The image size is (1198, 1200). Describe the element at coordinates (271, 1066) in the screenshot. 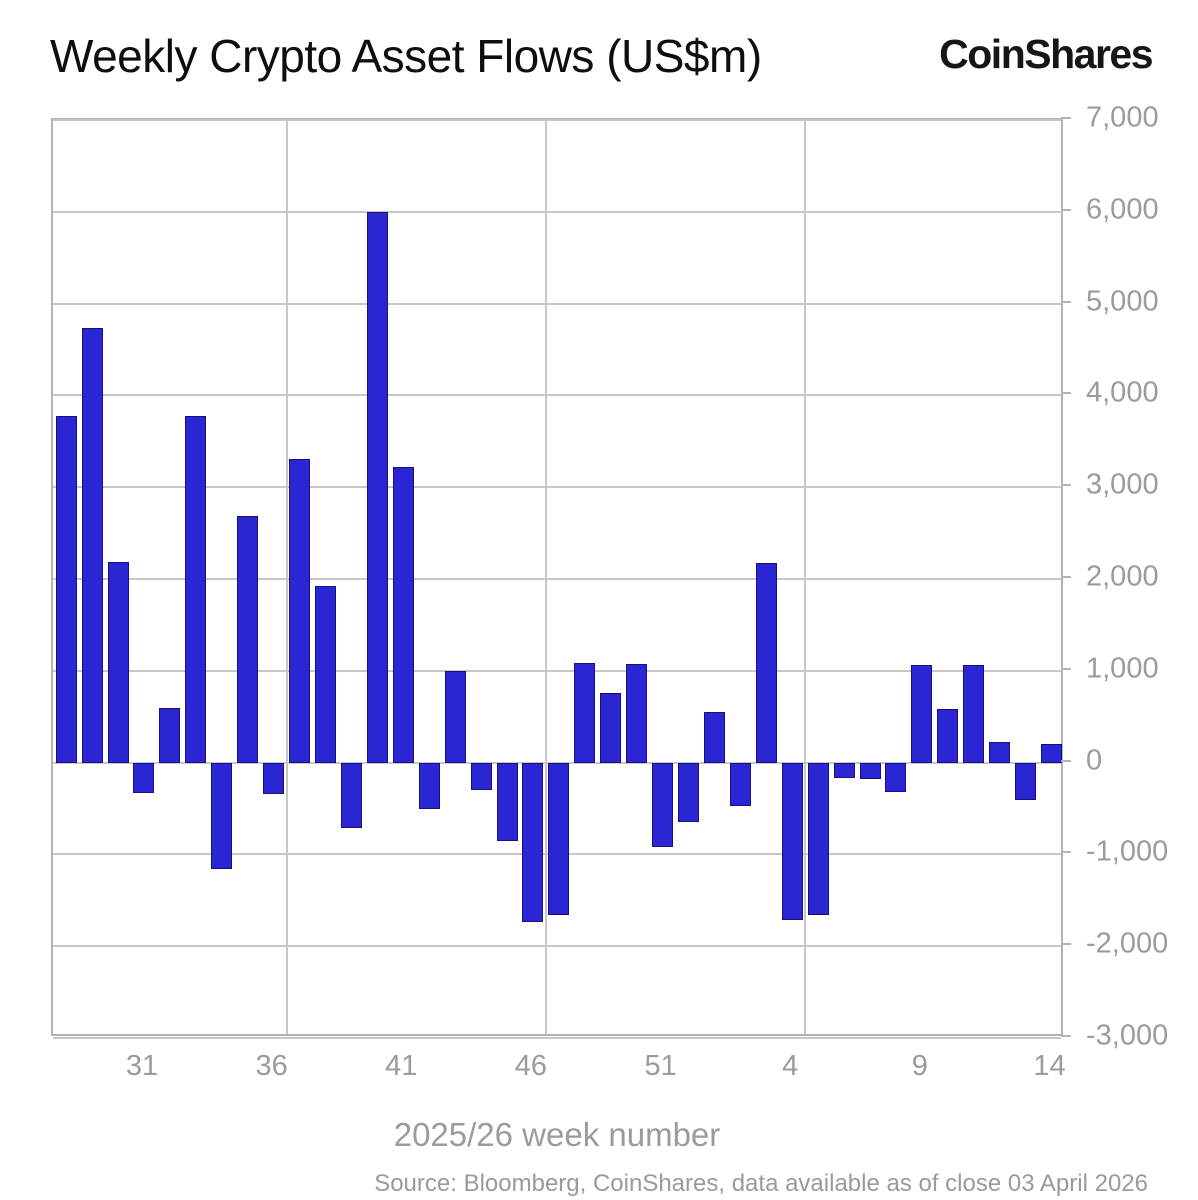

I see `x-tick-label-36: 36` at that location.